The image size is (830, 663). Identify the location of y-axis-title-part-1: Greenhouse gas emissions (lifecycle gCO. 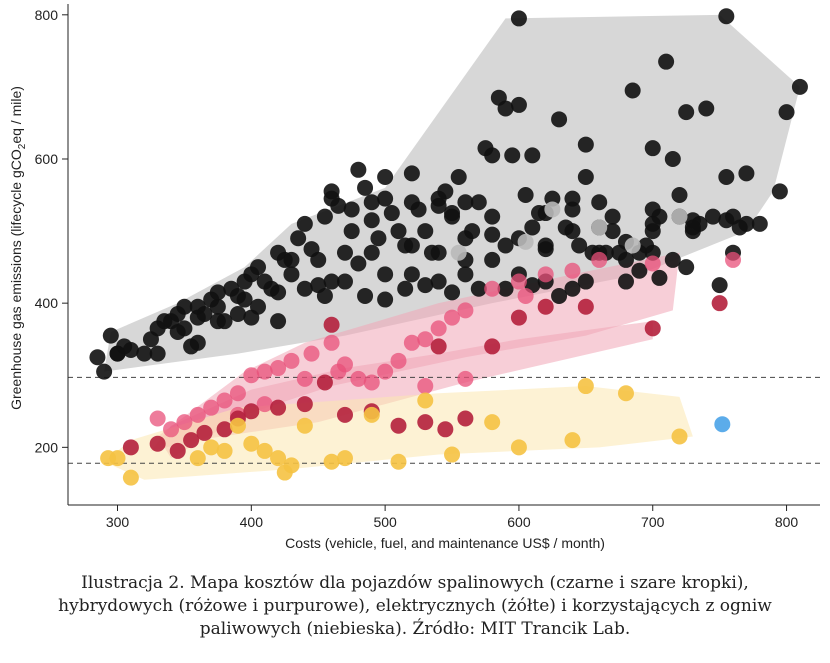
(16, 279).